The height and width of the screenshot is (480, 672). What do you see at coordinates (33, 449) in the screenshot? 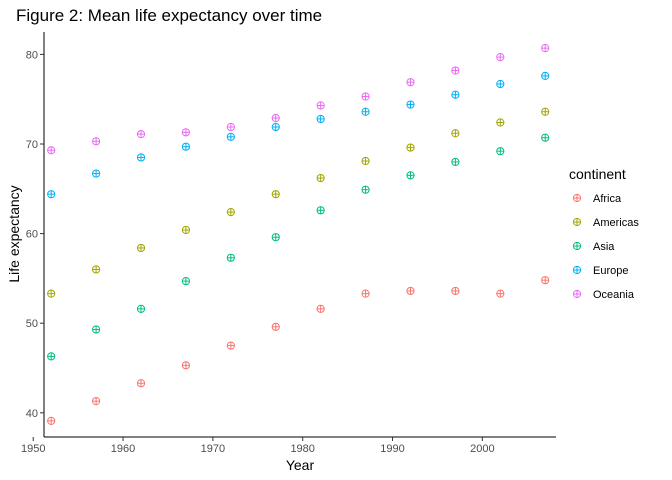
I see `x-tick-label: 1950` at bounding box center [33, 449].